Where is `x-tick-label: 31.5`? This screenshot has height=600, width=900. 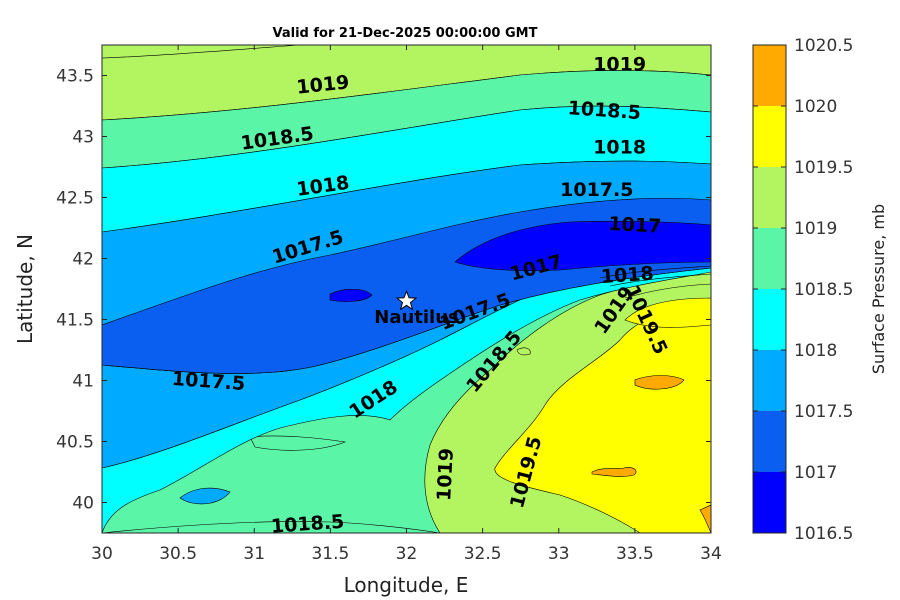
x-tick-label: 31.5 is located at coordinates (330, 554).